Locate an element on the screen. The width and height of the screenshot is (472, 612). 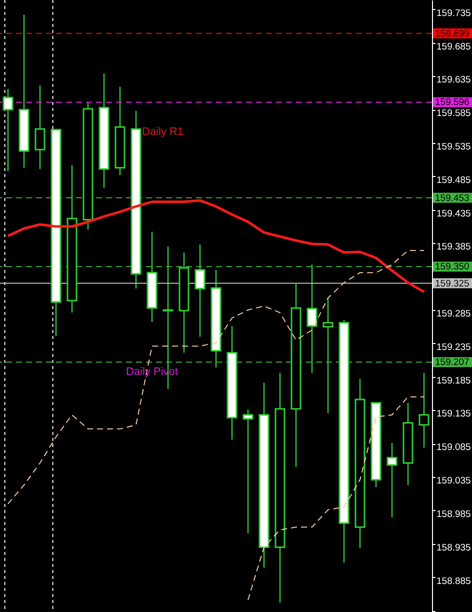
y-tick-label: 159.685 is located at coordinates (453, 46).